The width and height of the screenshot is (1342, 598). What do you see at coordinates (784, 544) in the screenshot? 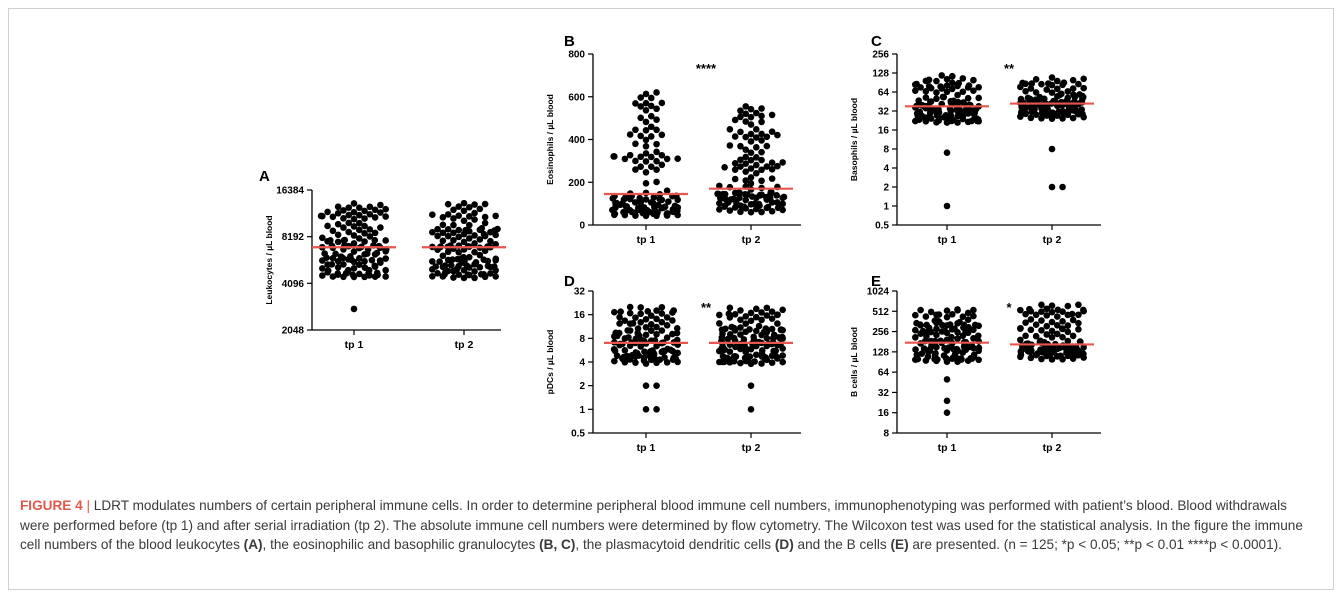
I see `caption-panel-ref: (D)` at bounding box center [784, 544].